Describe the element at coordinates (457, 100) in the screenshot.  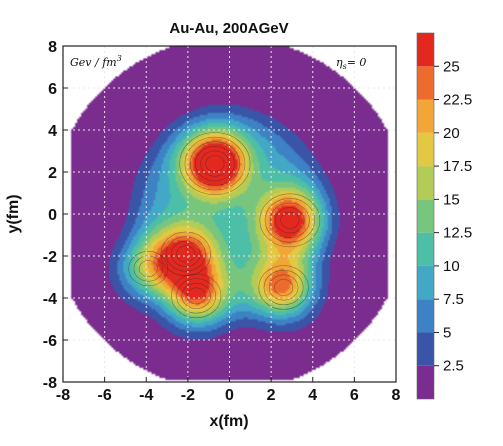
I see `colorbar-tick-label: 22.5` at that location.